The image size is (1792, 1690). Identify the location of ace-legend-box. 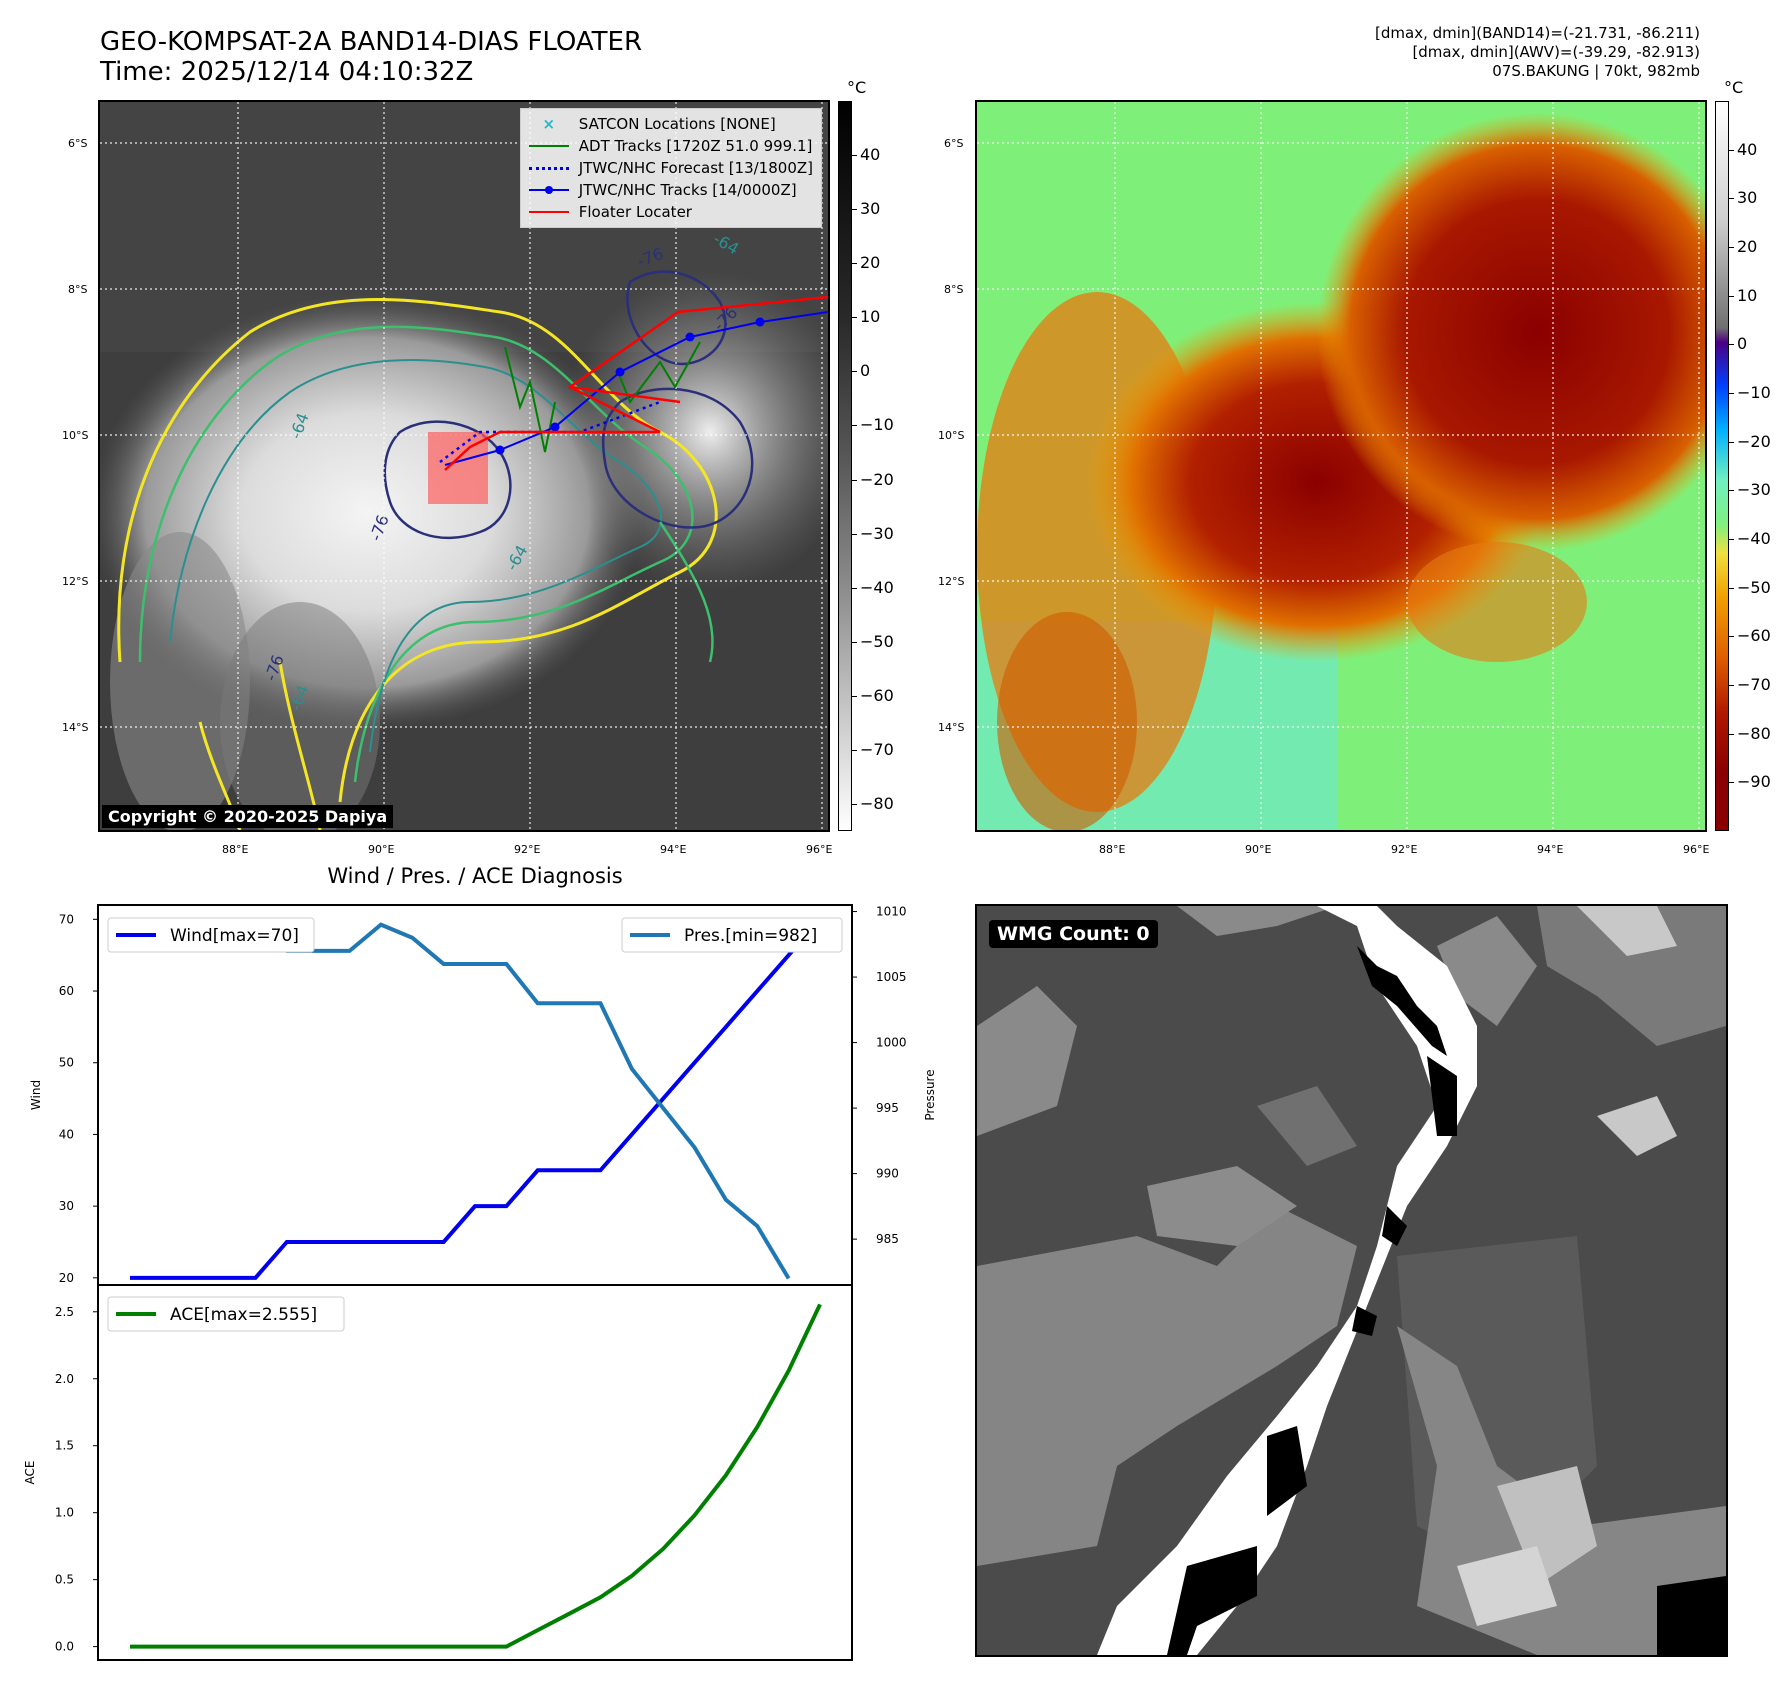
(226, 1314).